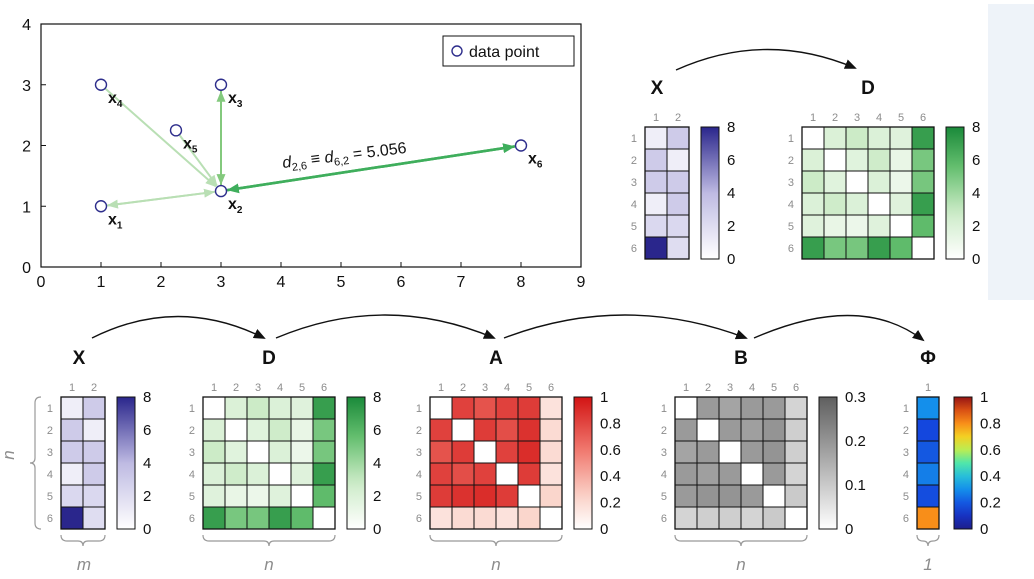  I want to click on col-header: 3, so click(485, 388).